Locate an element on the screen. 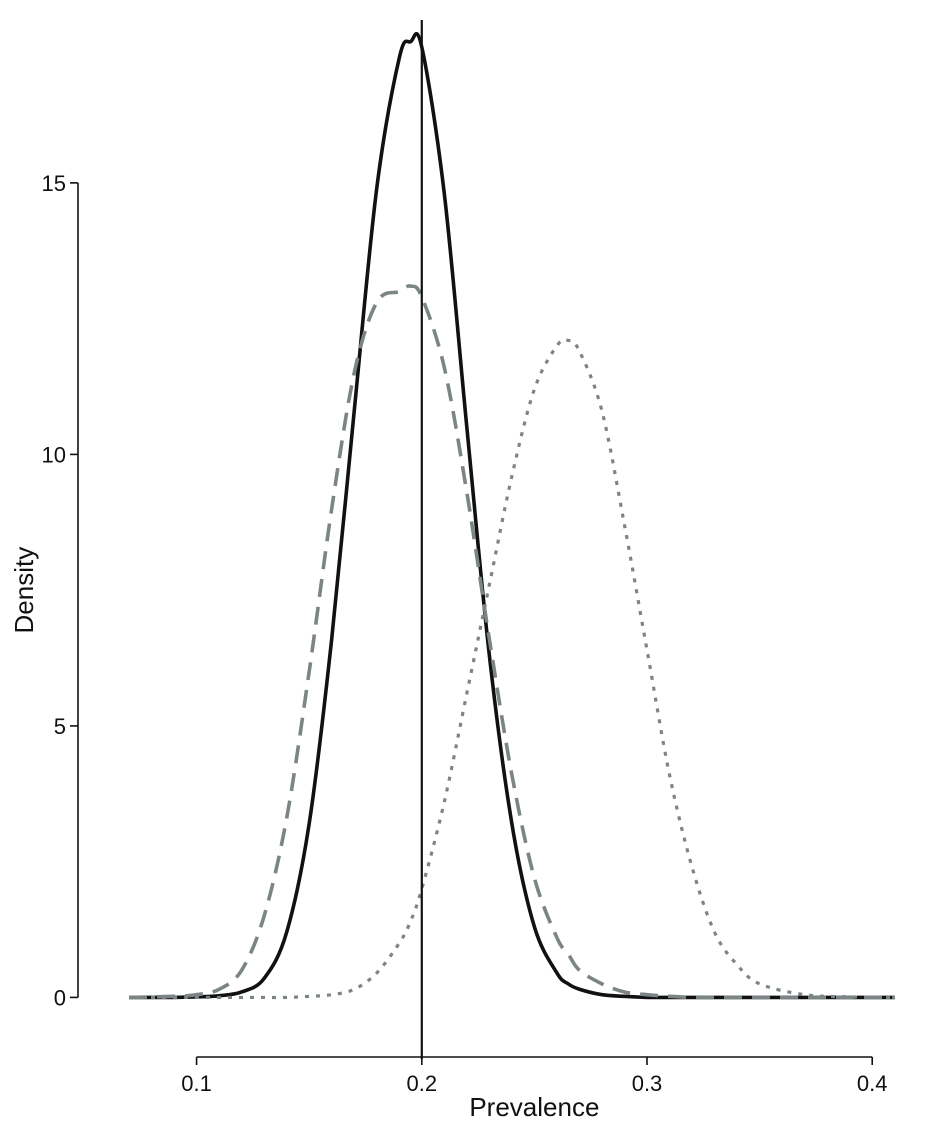 This screenshot has width=933, height=1135. x-tick-label: 0.4 is located at coordinates (872, 1083).